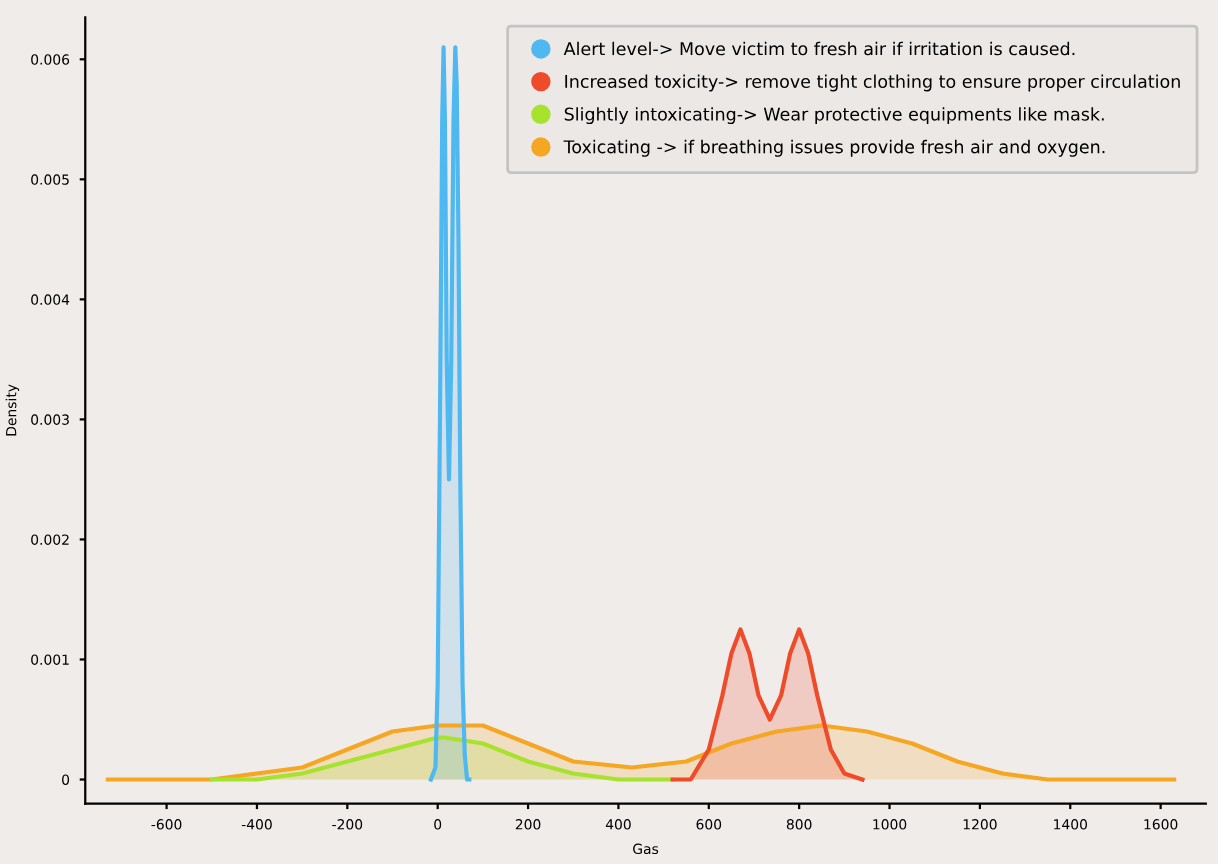 The height and width of the screenshot is (864, 1218). Describe the element at coordinates (834, 116) in the screenshot. I see `legend-label: Slightly intoxicating-> Wear protective equipments like mask.` at that location.